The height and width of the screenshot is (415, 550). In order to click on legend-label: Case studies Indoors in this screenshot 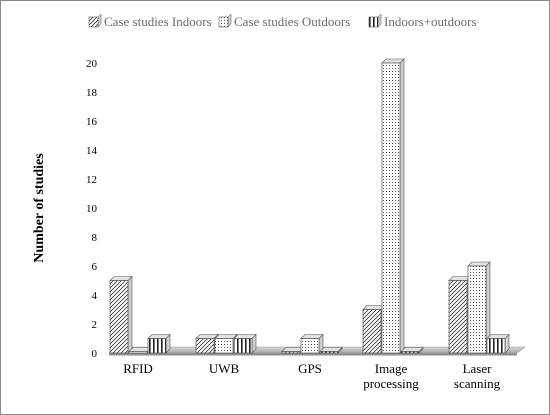, I will do `click(158, 21)`.